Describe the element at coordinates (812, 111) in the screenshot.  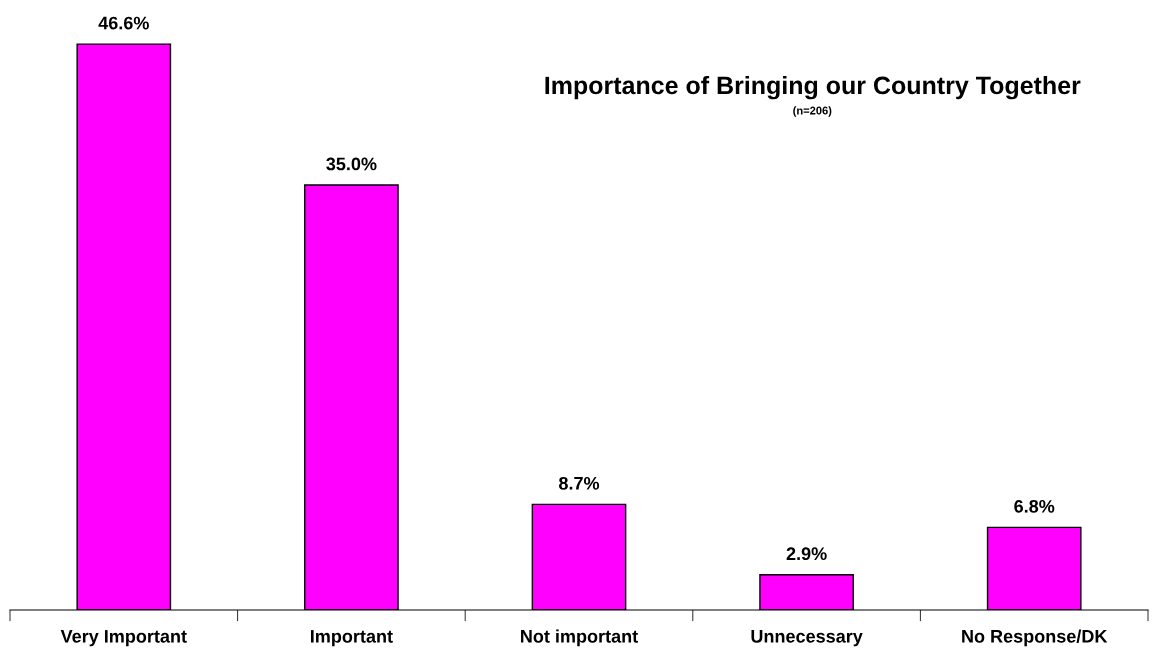
I see `text: (n=206)` at that location.